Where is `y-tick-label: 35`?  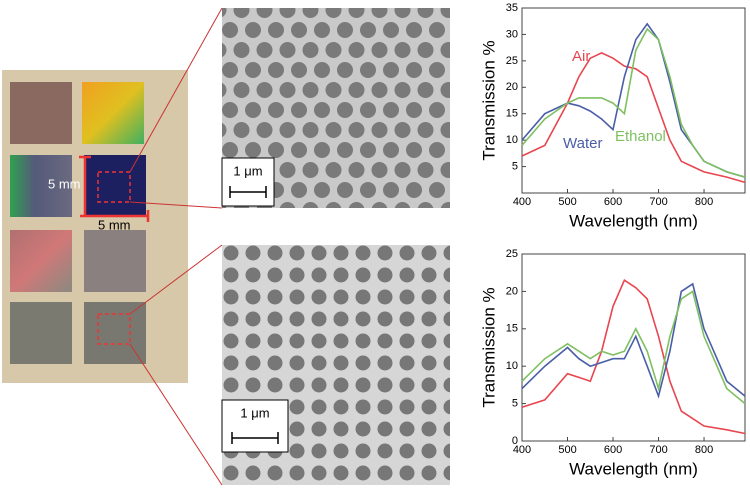 y-tick-label: 35 is located at coordinates (512, 8).